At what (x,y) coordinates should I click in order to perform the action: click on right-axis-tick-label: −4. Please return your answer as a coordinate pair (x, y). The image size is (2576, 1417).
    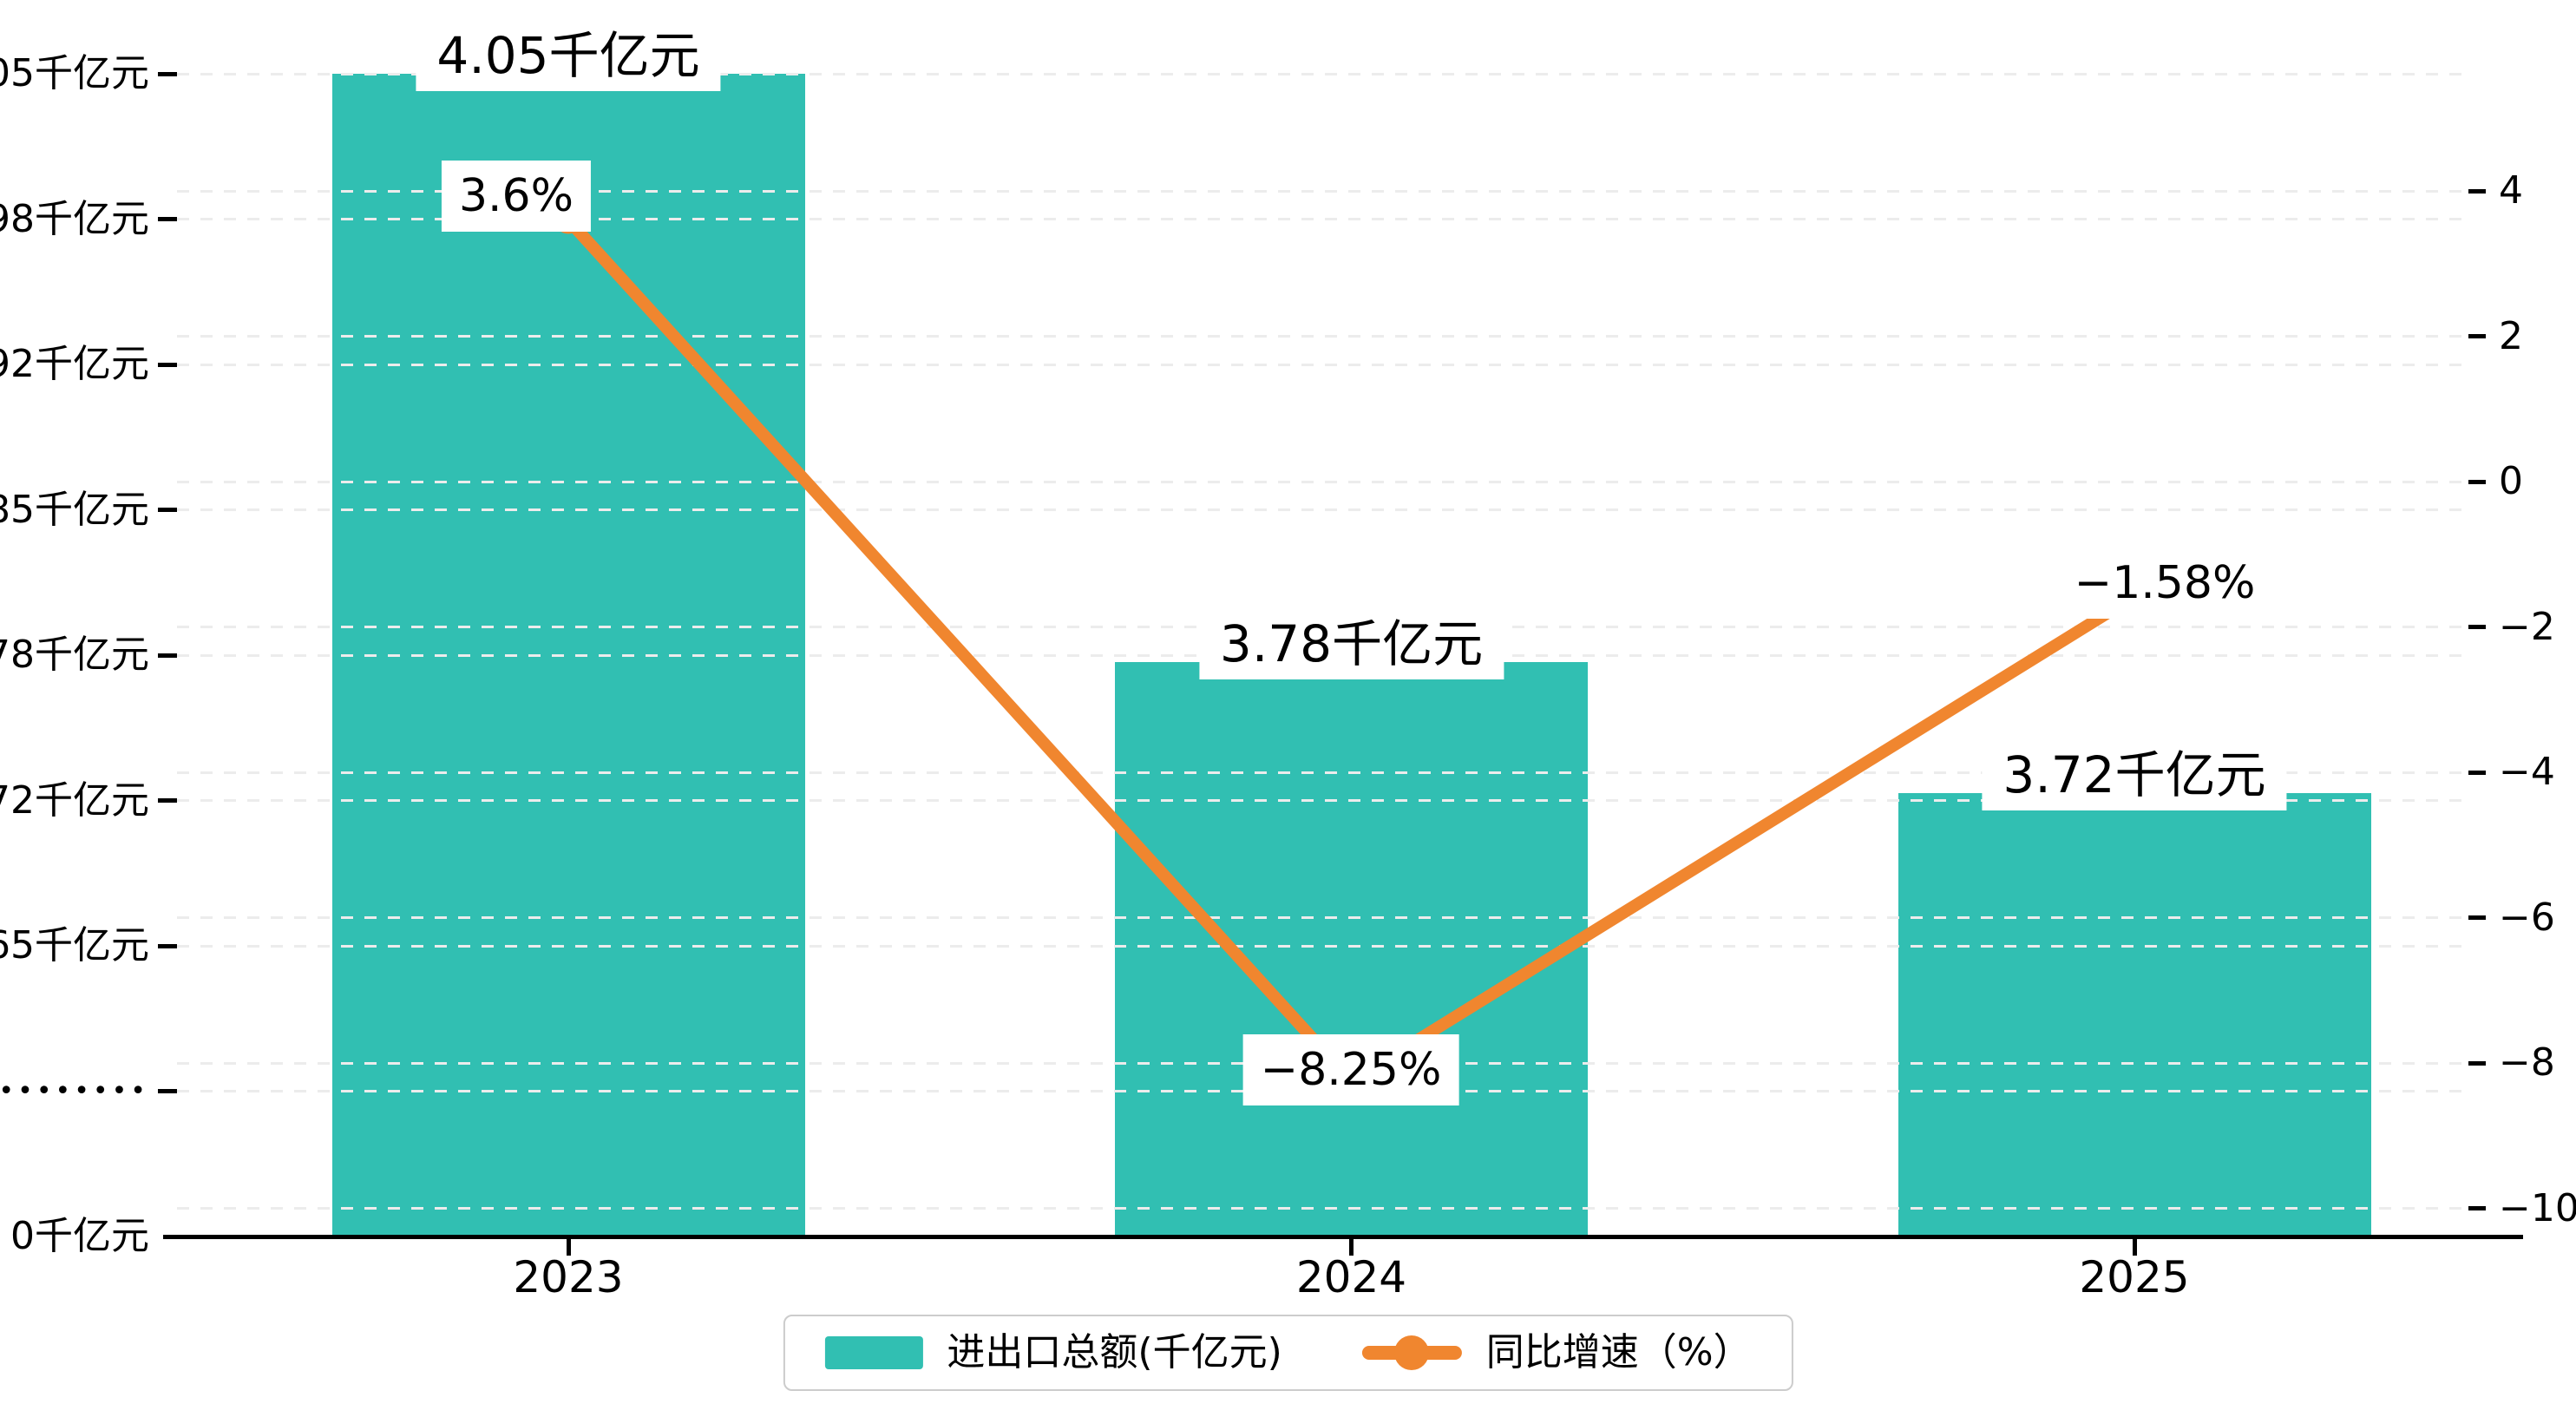
    Looking at the image, I should click on (2527, 772).